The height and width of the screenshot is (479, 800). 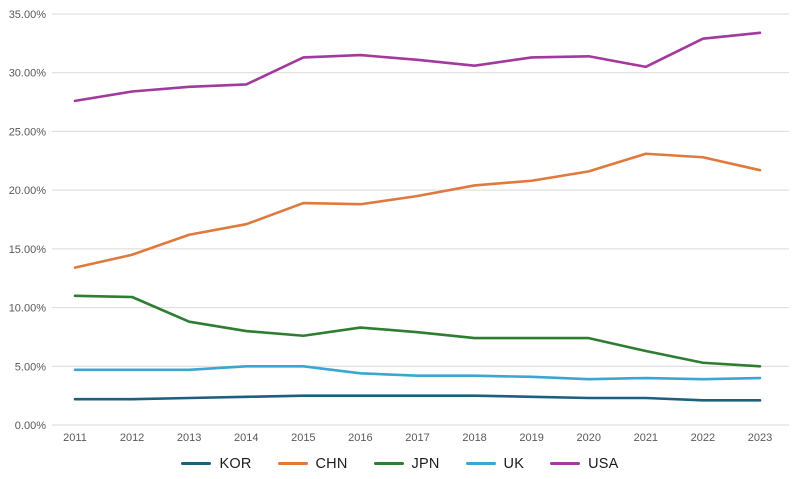 What do you see at coordinates (132, 438) in the screenshot?
I see `x-axis-tick-label: 2012` at bounding box center [132, 438].